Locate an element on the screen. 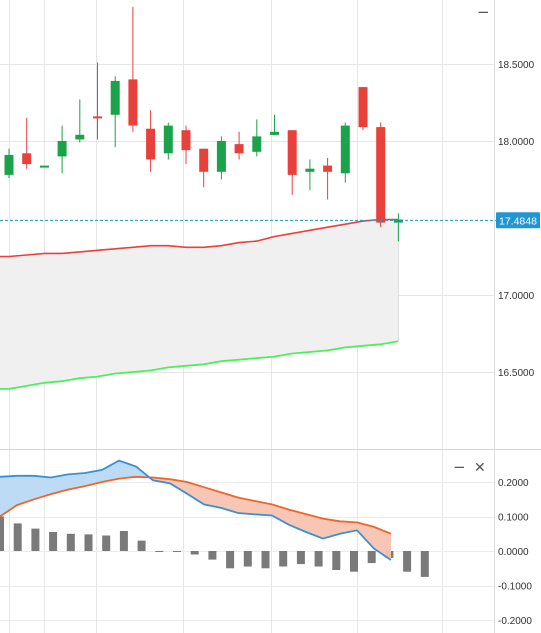 Image resolution: width=541 pixels, height=633 pixels. macd-tick-label: 0.1000 is located at coordinates (513, 518).